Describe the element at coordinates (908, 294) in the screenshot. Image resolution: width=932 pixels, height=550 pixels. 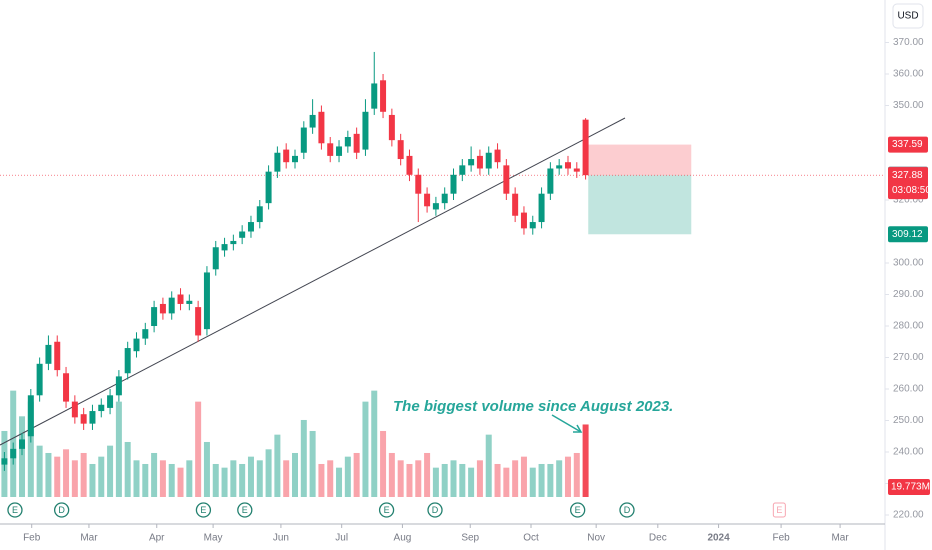
I see `y-tick-label: 290.00` at that location.